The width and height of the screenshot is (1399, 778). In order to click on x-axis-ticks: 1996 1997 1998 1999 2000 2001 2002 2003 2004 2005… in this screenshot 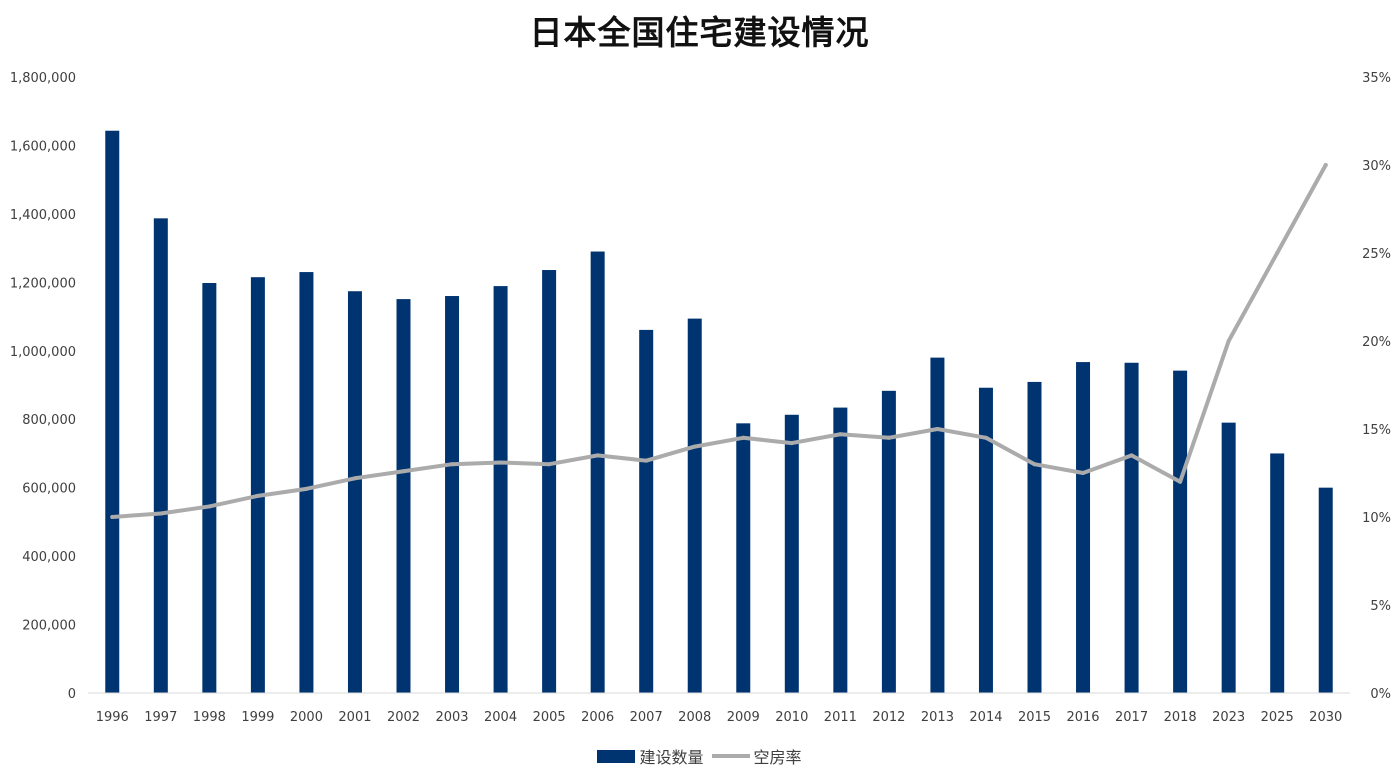, I will do `click(719, 717)`.